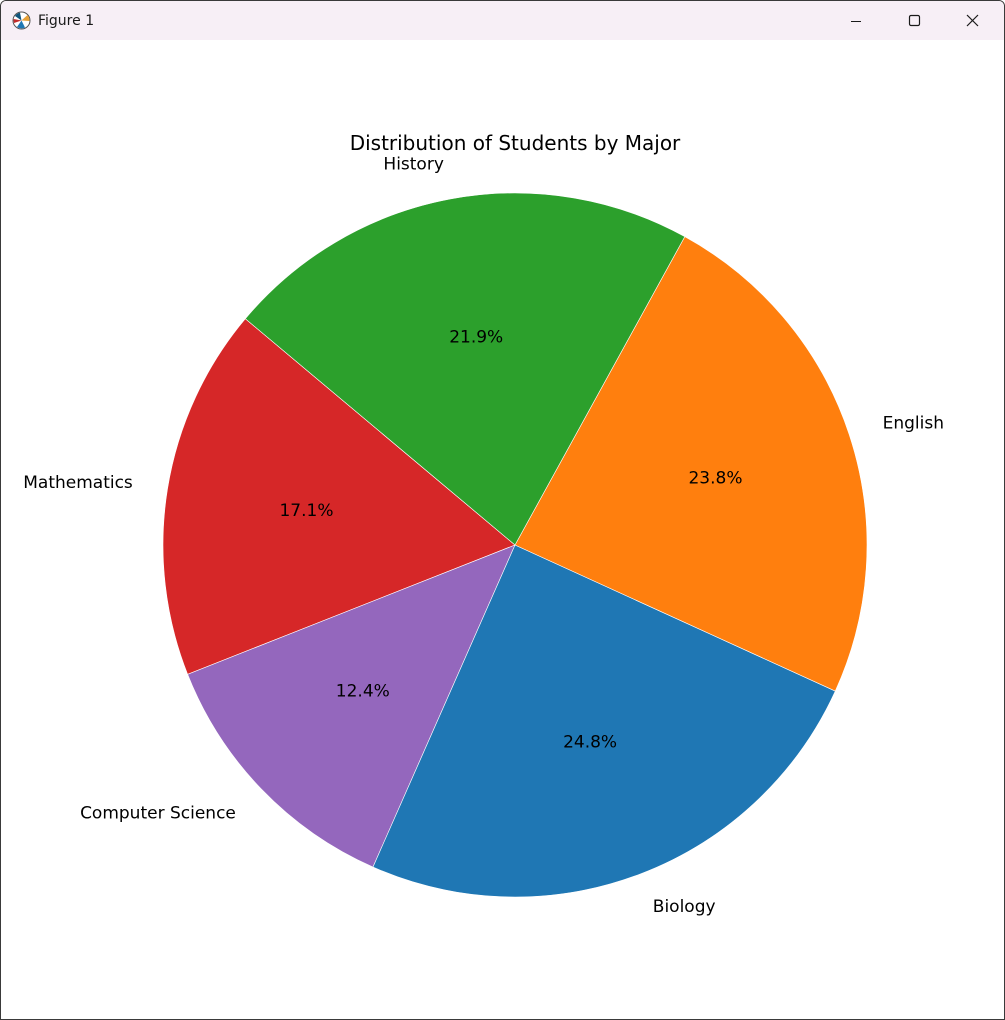  I want to click on matplotlib-figure-icon, so click(21, 20).